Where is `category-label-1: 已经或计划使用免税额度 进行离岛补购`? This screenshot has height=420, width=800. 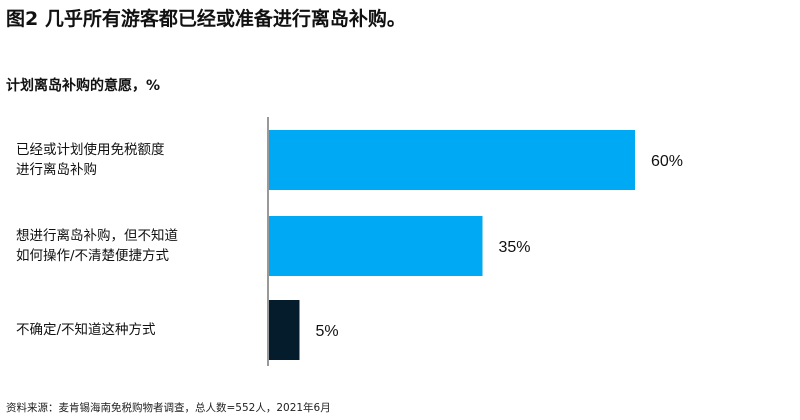 category-label-1: 已经或计划使用免税额度 进行离岛补购 is located at coordinates (136, 160).